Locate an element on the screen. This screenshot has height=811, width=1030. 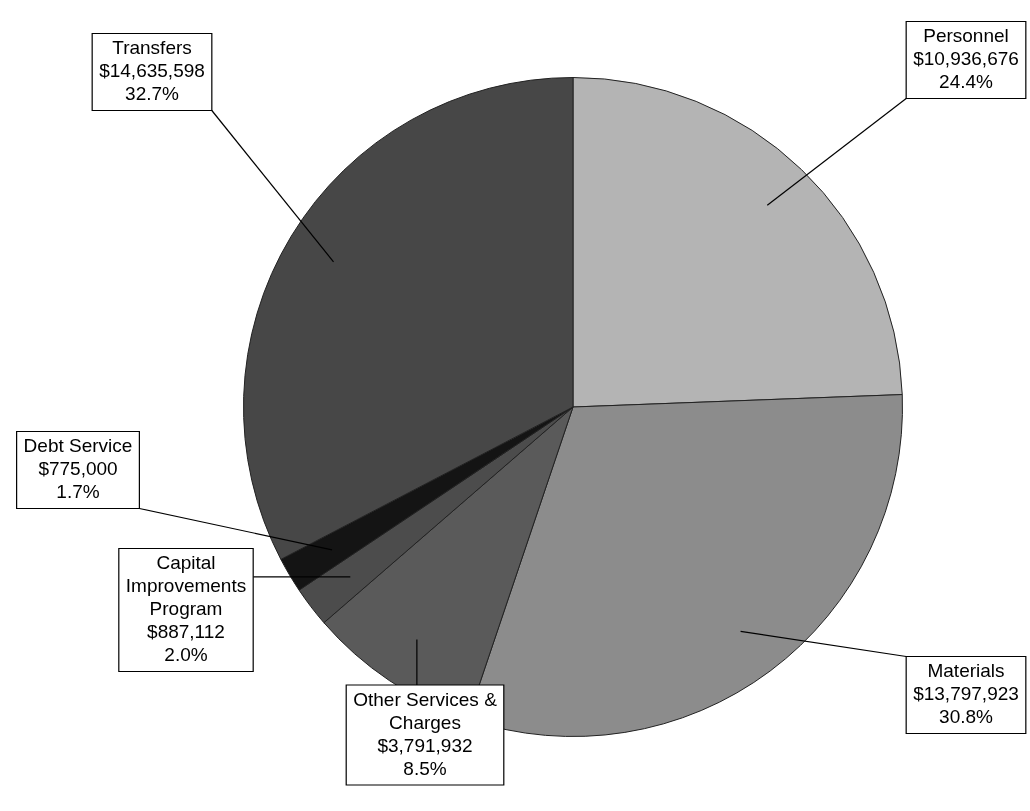
slice-label: Materials is located at coordinates (966, 671).